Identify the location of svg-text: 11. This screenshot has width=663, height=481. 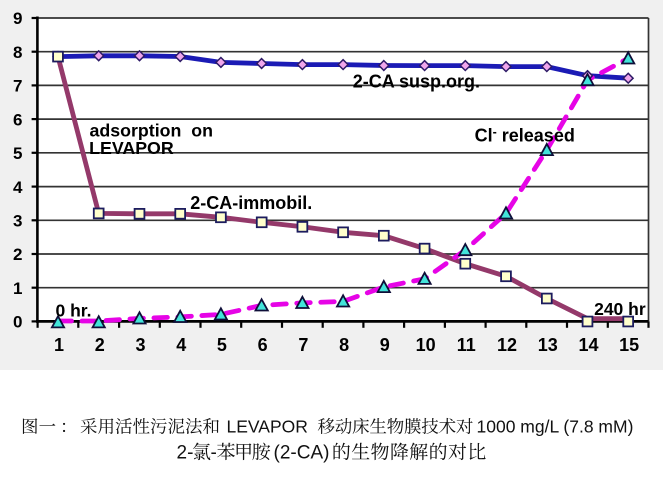
(466, 345).